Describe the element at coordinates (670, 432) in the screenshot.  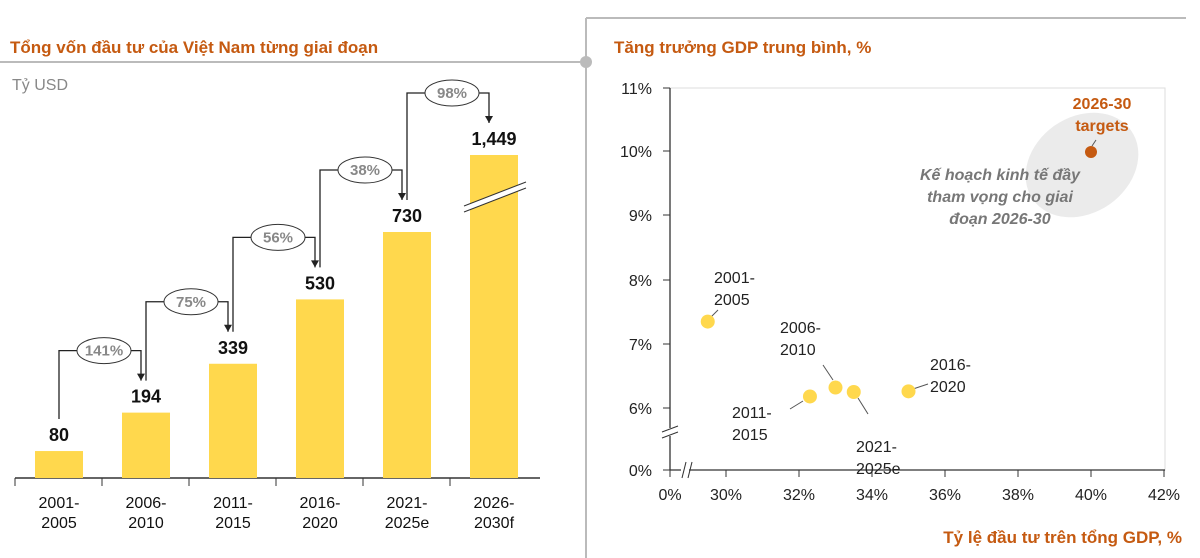
I see `y-axis-break` at that location.